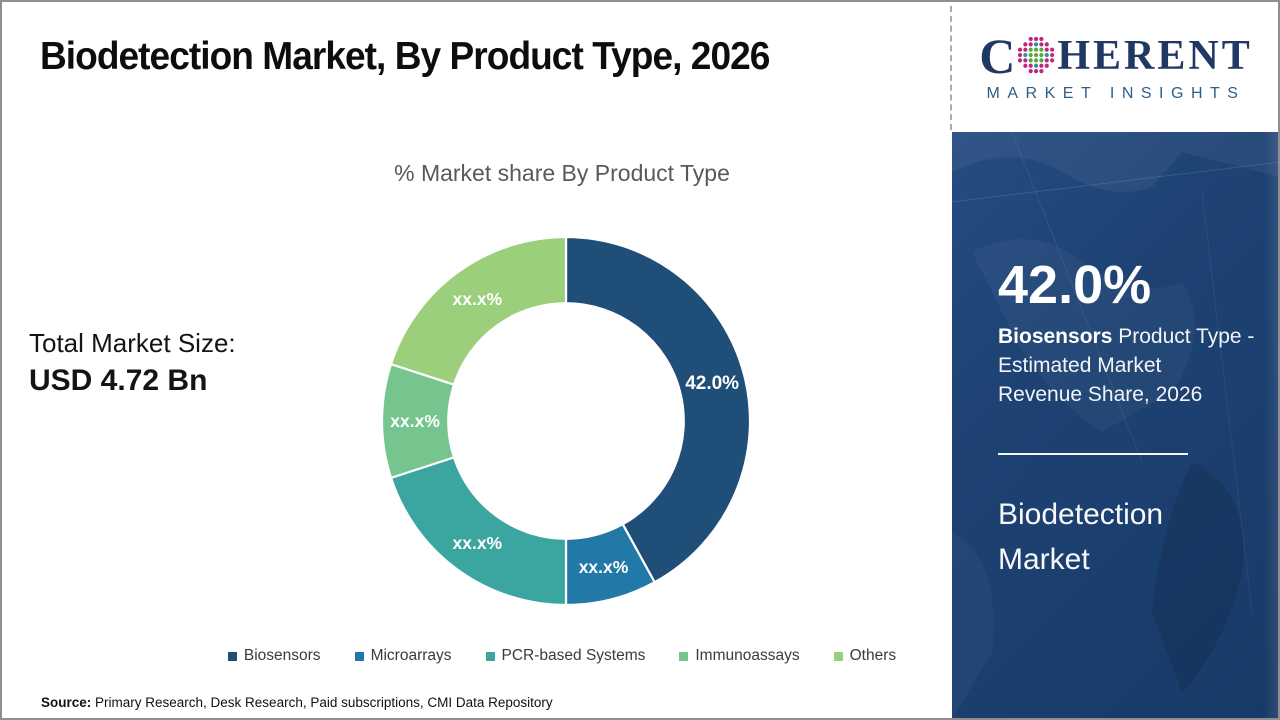  I want to click on legend-item-biosensors: Biosensors, so click(274, 656).